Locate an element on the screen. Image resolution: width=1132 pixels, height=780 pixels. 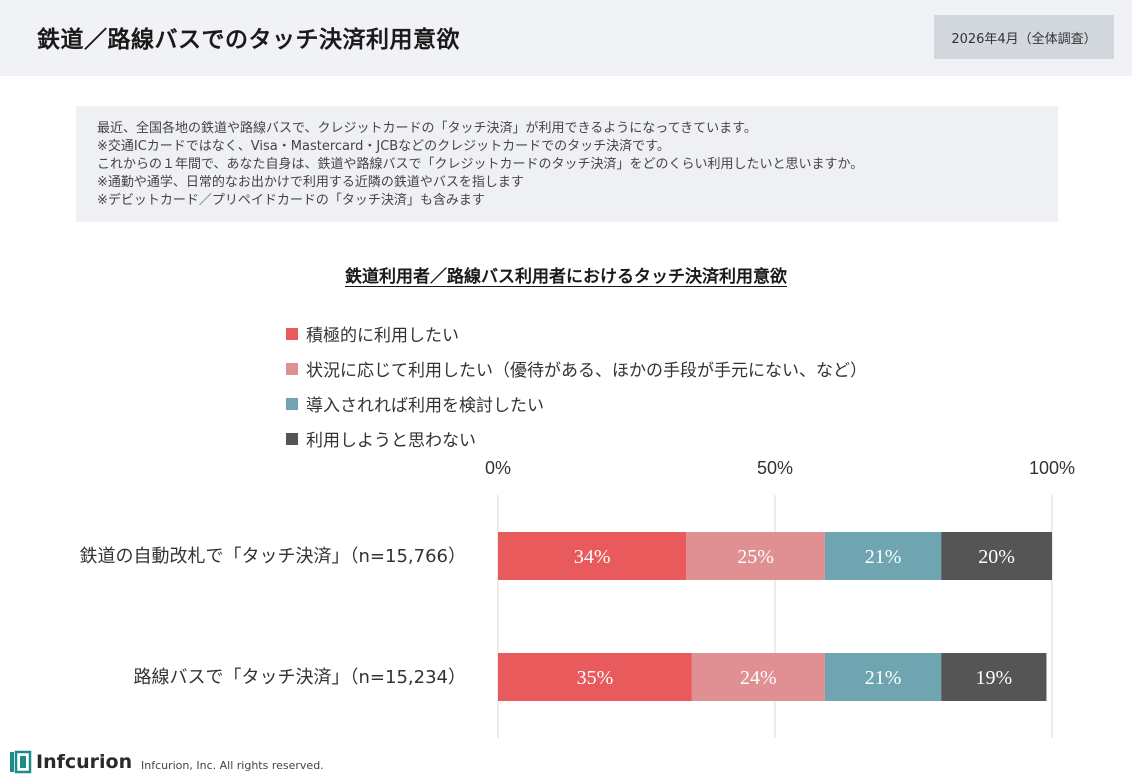
data-label: 35% is located at coordinates (595, 678).